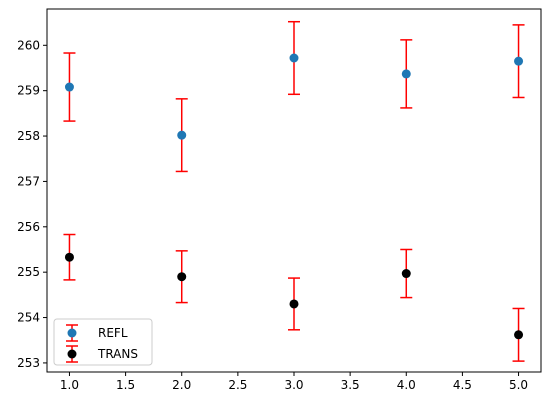 The image size is (552, 413). Describe the element at coordinates (113, 333) in the screenshot. I see `legend-label: REFL` at that location.